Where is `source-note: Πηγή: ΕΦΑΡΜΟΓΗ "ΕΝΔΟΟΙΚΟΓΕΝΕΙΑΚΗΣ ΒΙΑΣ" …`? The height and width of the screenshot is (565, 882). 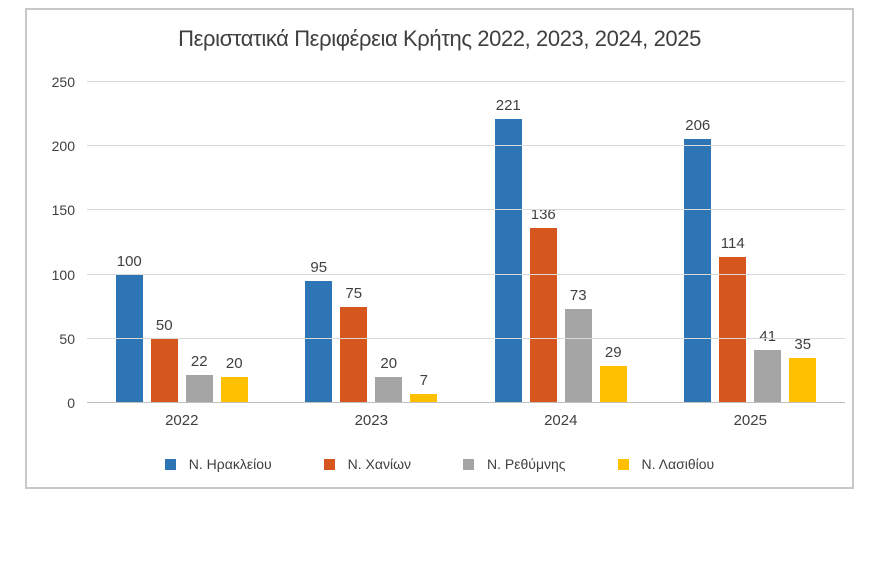 source-note: Πηγή: ΕΦΑΡΜΟΓΗ "ΕΝΔΟΟΙΚΟΓΕΝΕΙΑΚΗΣ ΒΙΑΣ" … is located at coordinates (422, 538).